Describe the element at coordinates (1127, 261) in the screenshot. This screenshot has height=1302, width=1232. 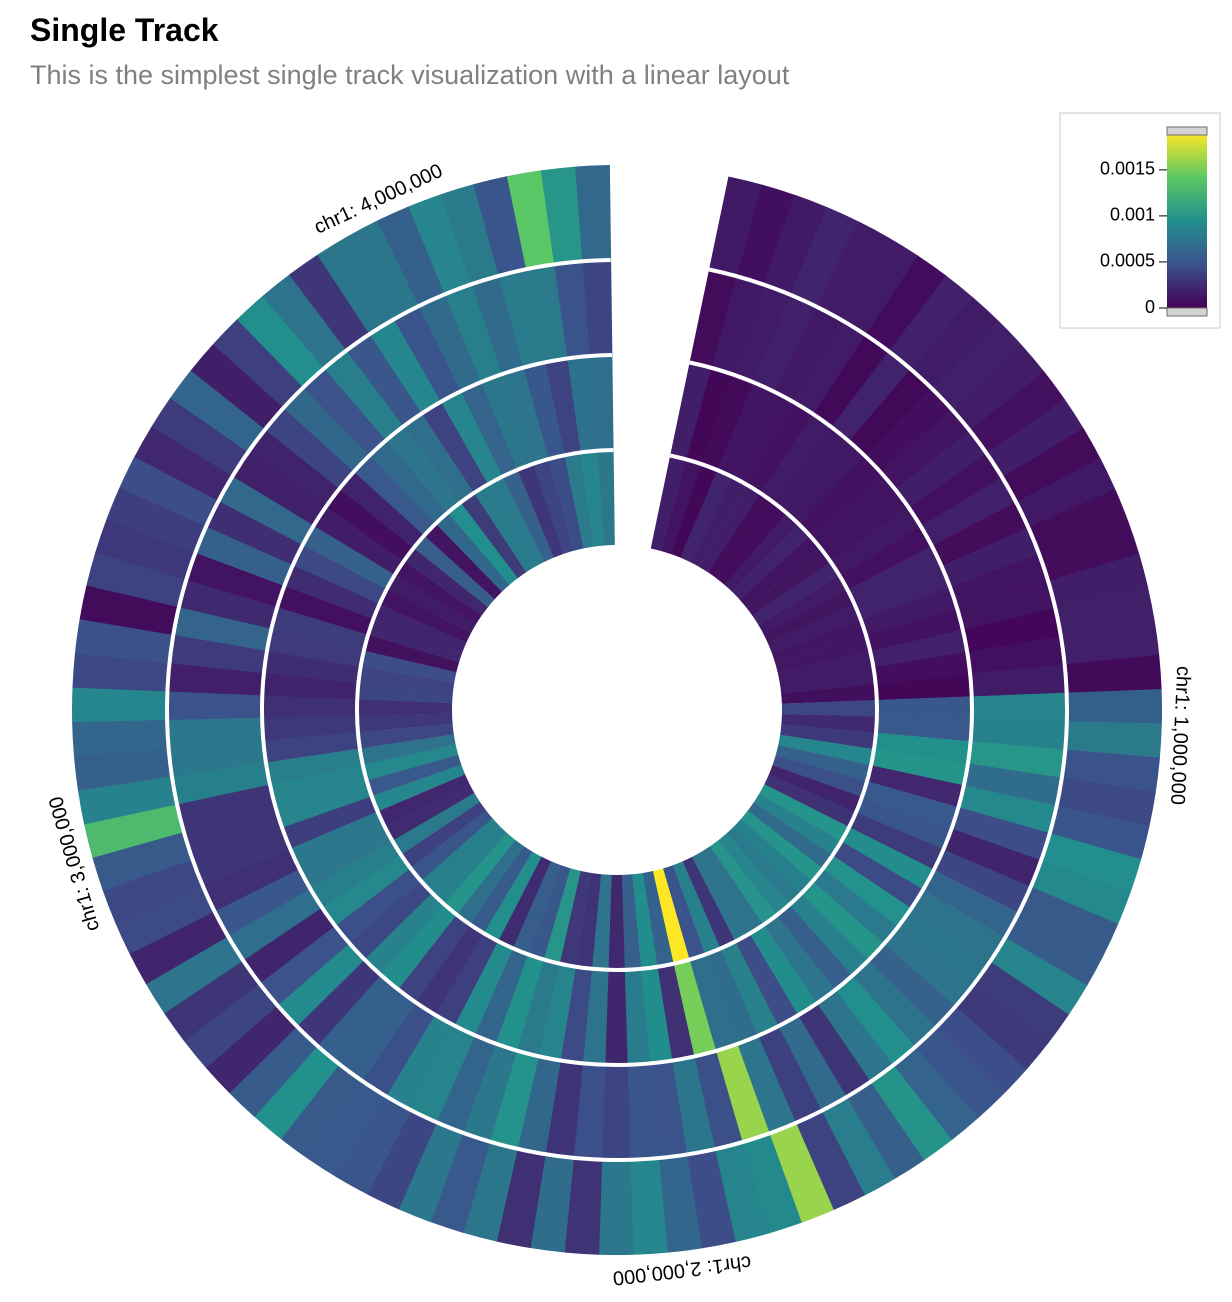
I see `legend-tick-label: 0.0005` at that location.